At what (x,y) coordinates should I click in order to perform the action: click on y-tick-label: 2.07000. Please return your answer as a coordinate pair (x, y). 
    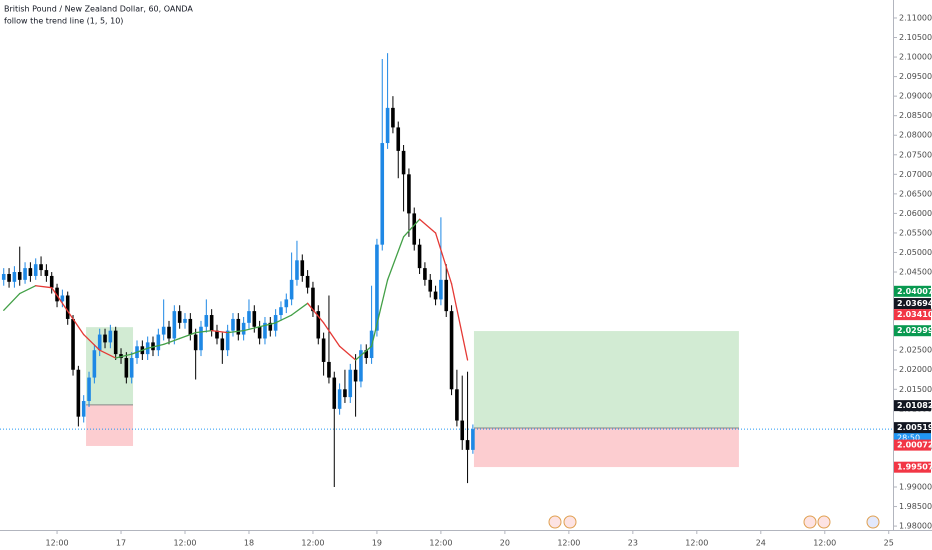
    Looking at the image, I should click on (915, 174).